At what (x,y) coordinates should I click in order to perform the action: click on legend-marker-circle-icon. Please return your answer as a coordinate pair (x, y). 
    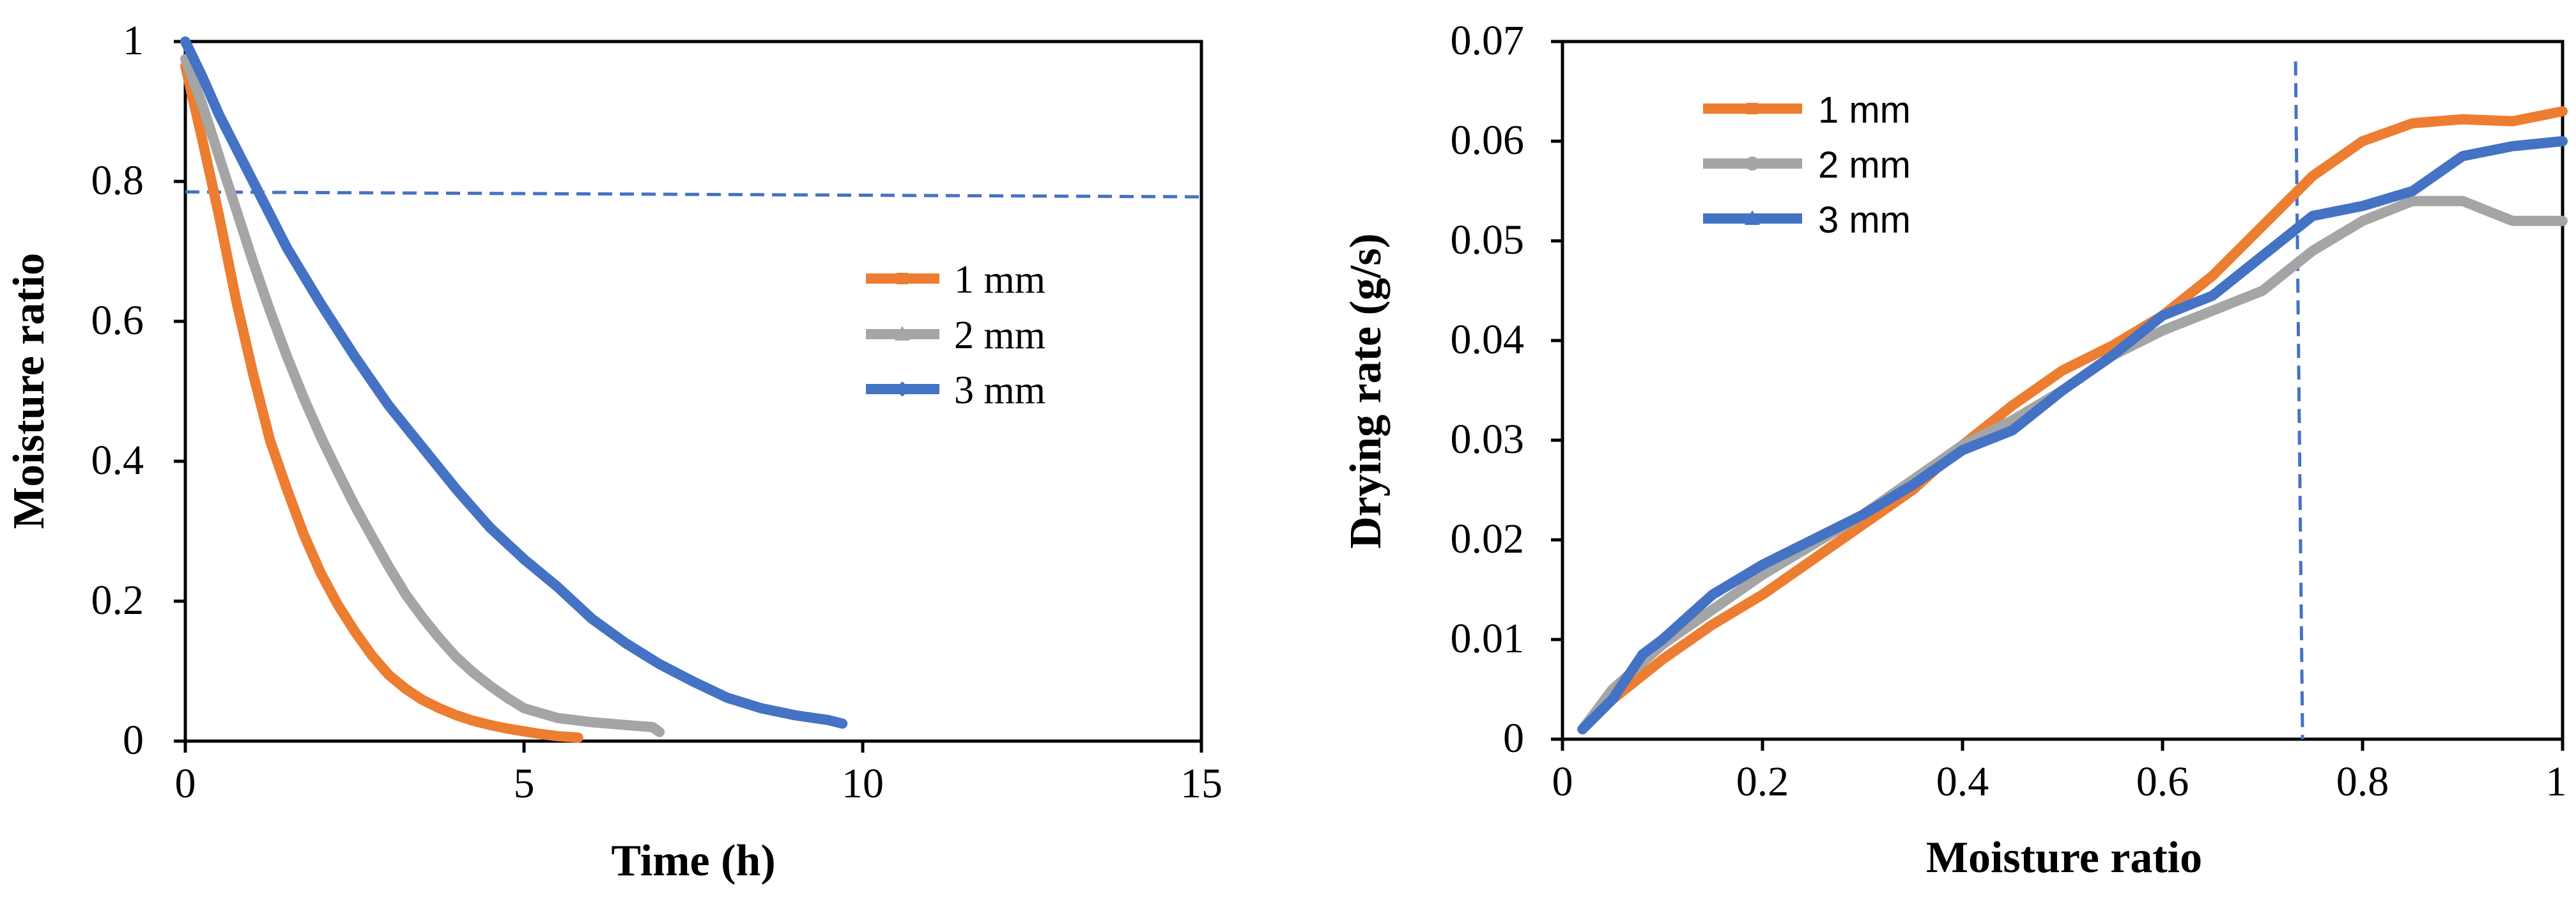
    Looking at the image, I should click on (1752, 164).